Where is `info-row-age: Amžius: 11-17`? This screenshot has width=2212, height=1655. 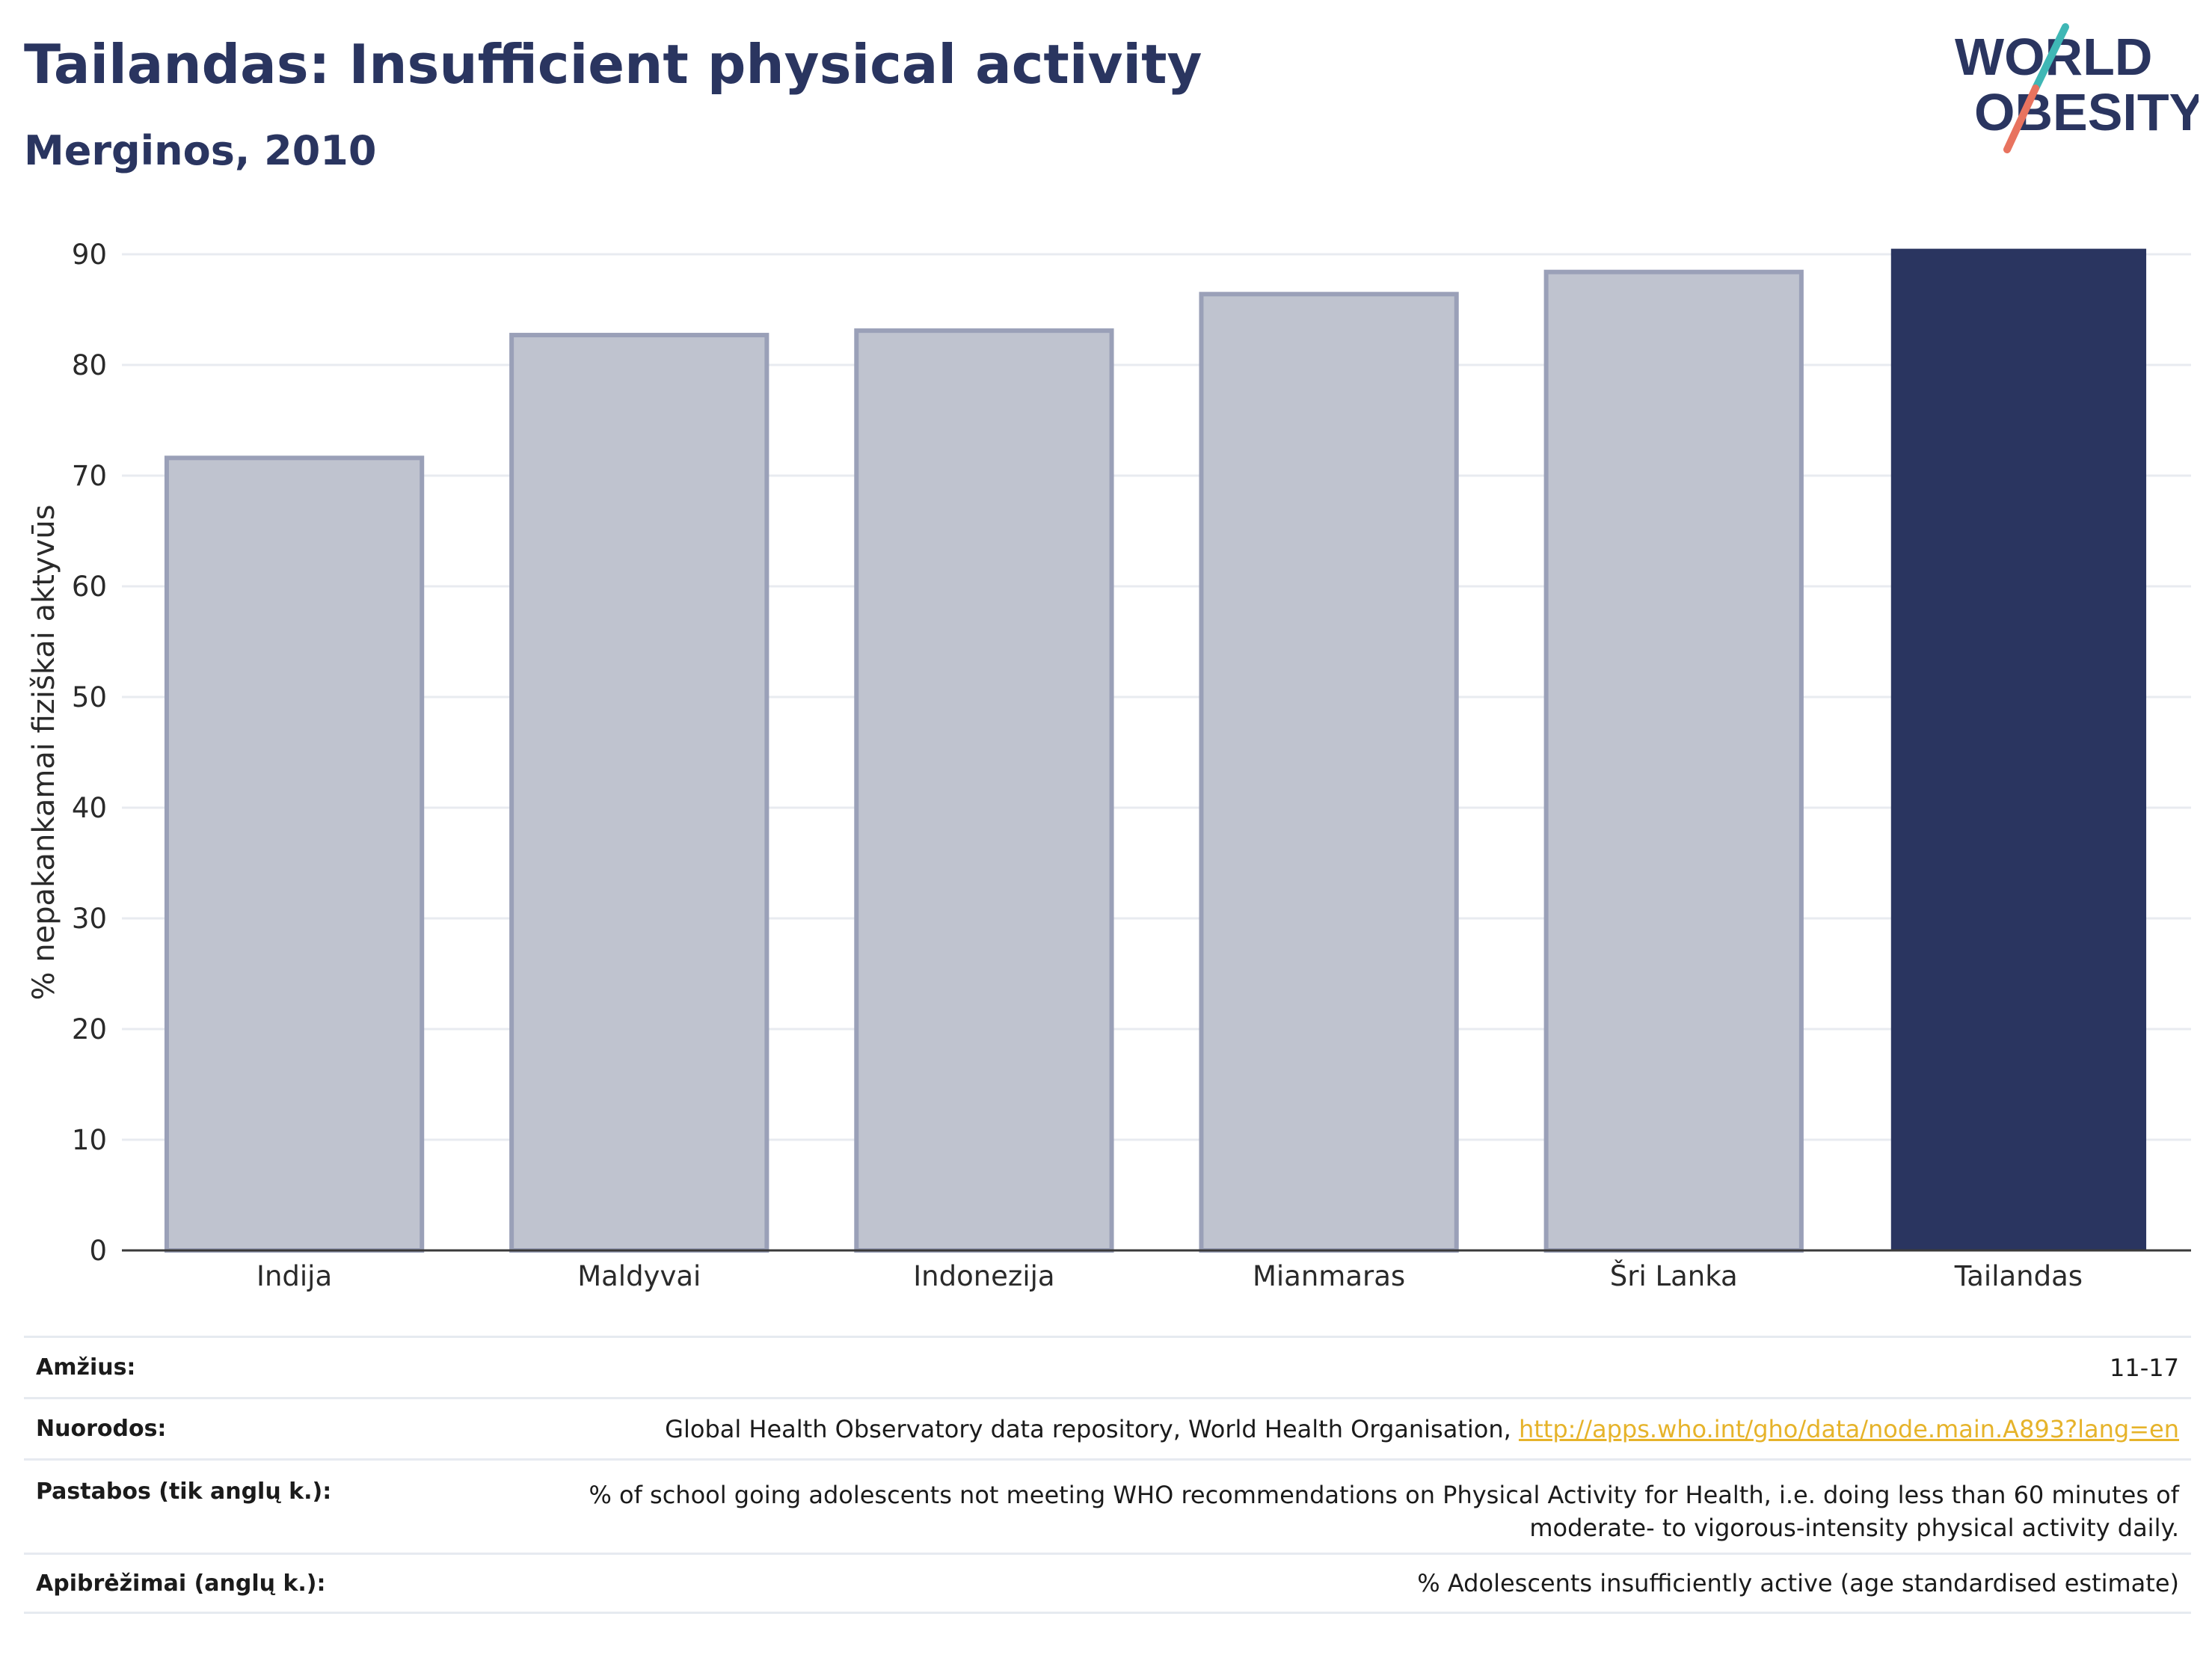
info-row-age: Amžius: 11-17 is located at coordinates (1107, 1366).